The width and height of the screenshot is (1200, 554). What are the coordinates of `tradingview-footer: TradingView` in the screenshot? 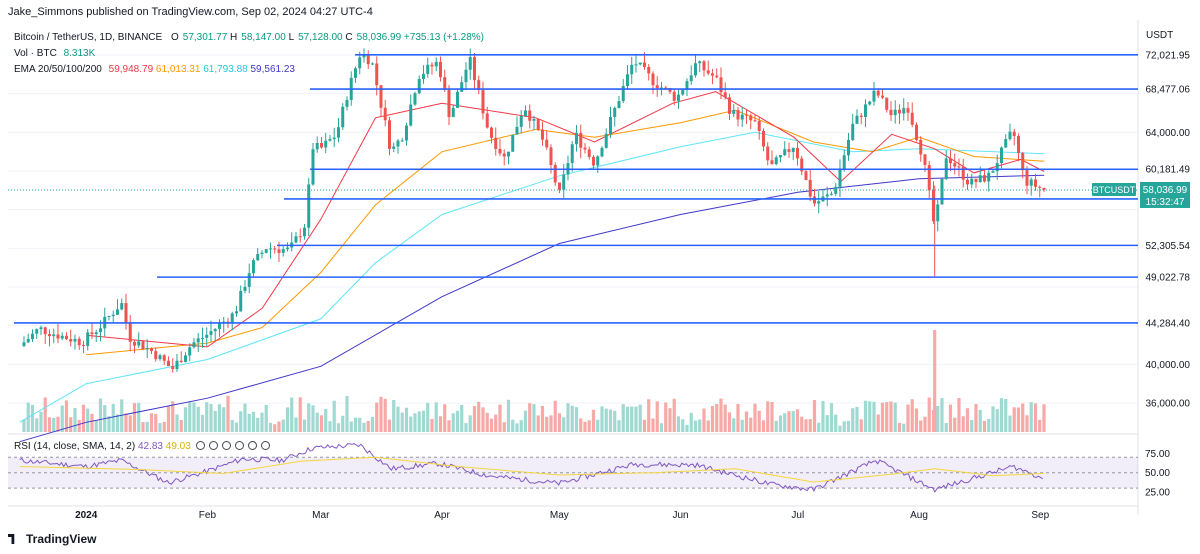 It's located at (52, 539).